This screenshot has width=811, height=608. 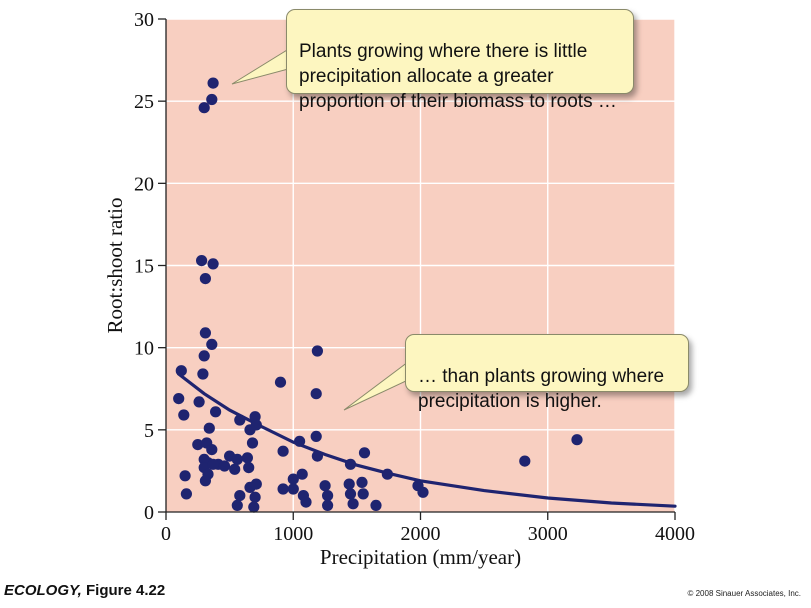 I want to click on x-tick-label: 3000, so click(x=548, y=534).